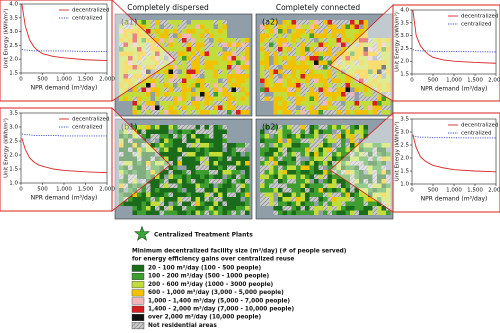  Describe the element at coordinates (404, 133) in the screenshot. I see `y-tick-label: 3.0` at that location.